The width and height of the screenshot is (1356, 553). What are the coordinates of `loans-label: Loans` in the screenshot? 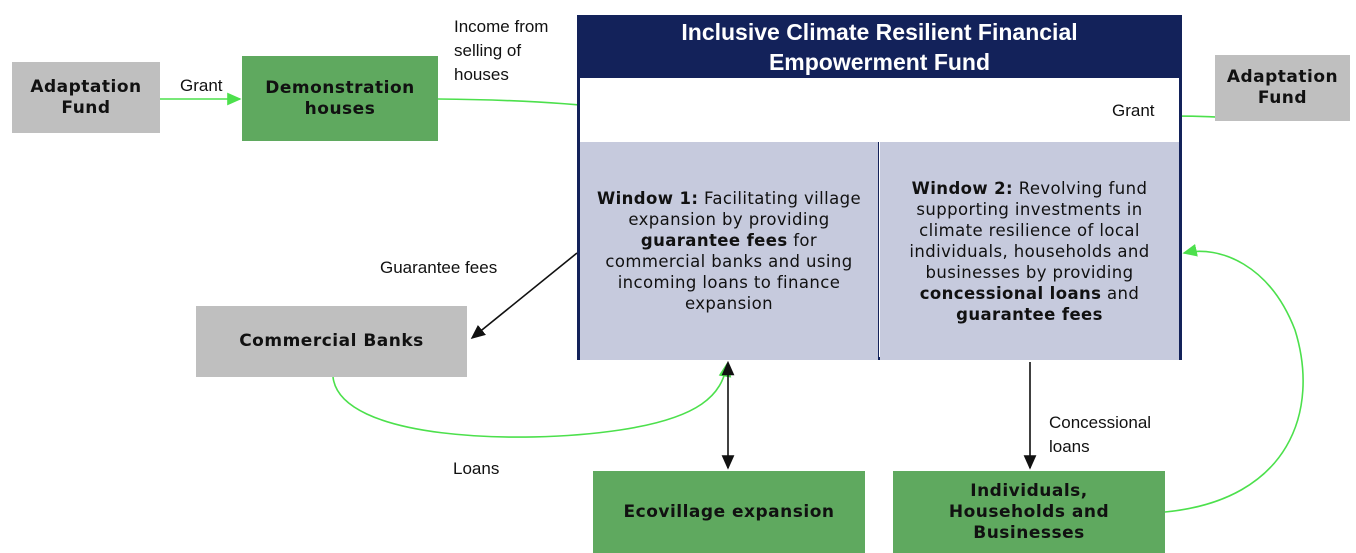 It's located at (476, 468).